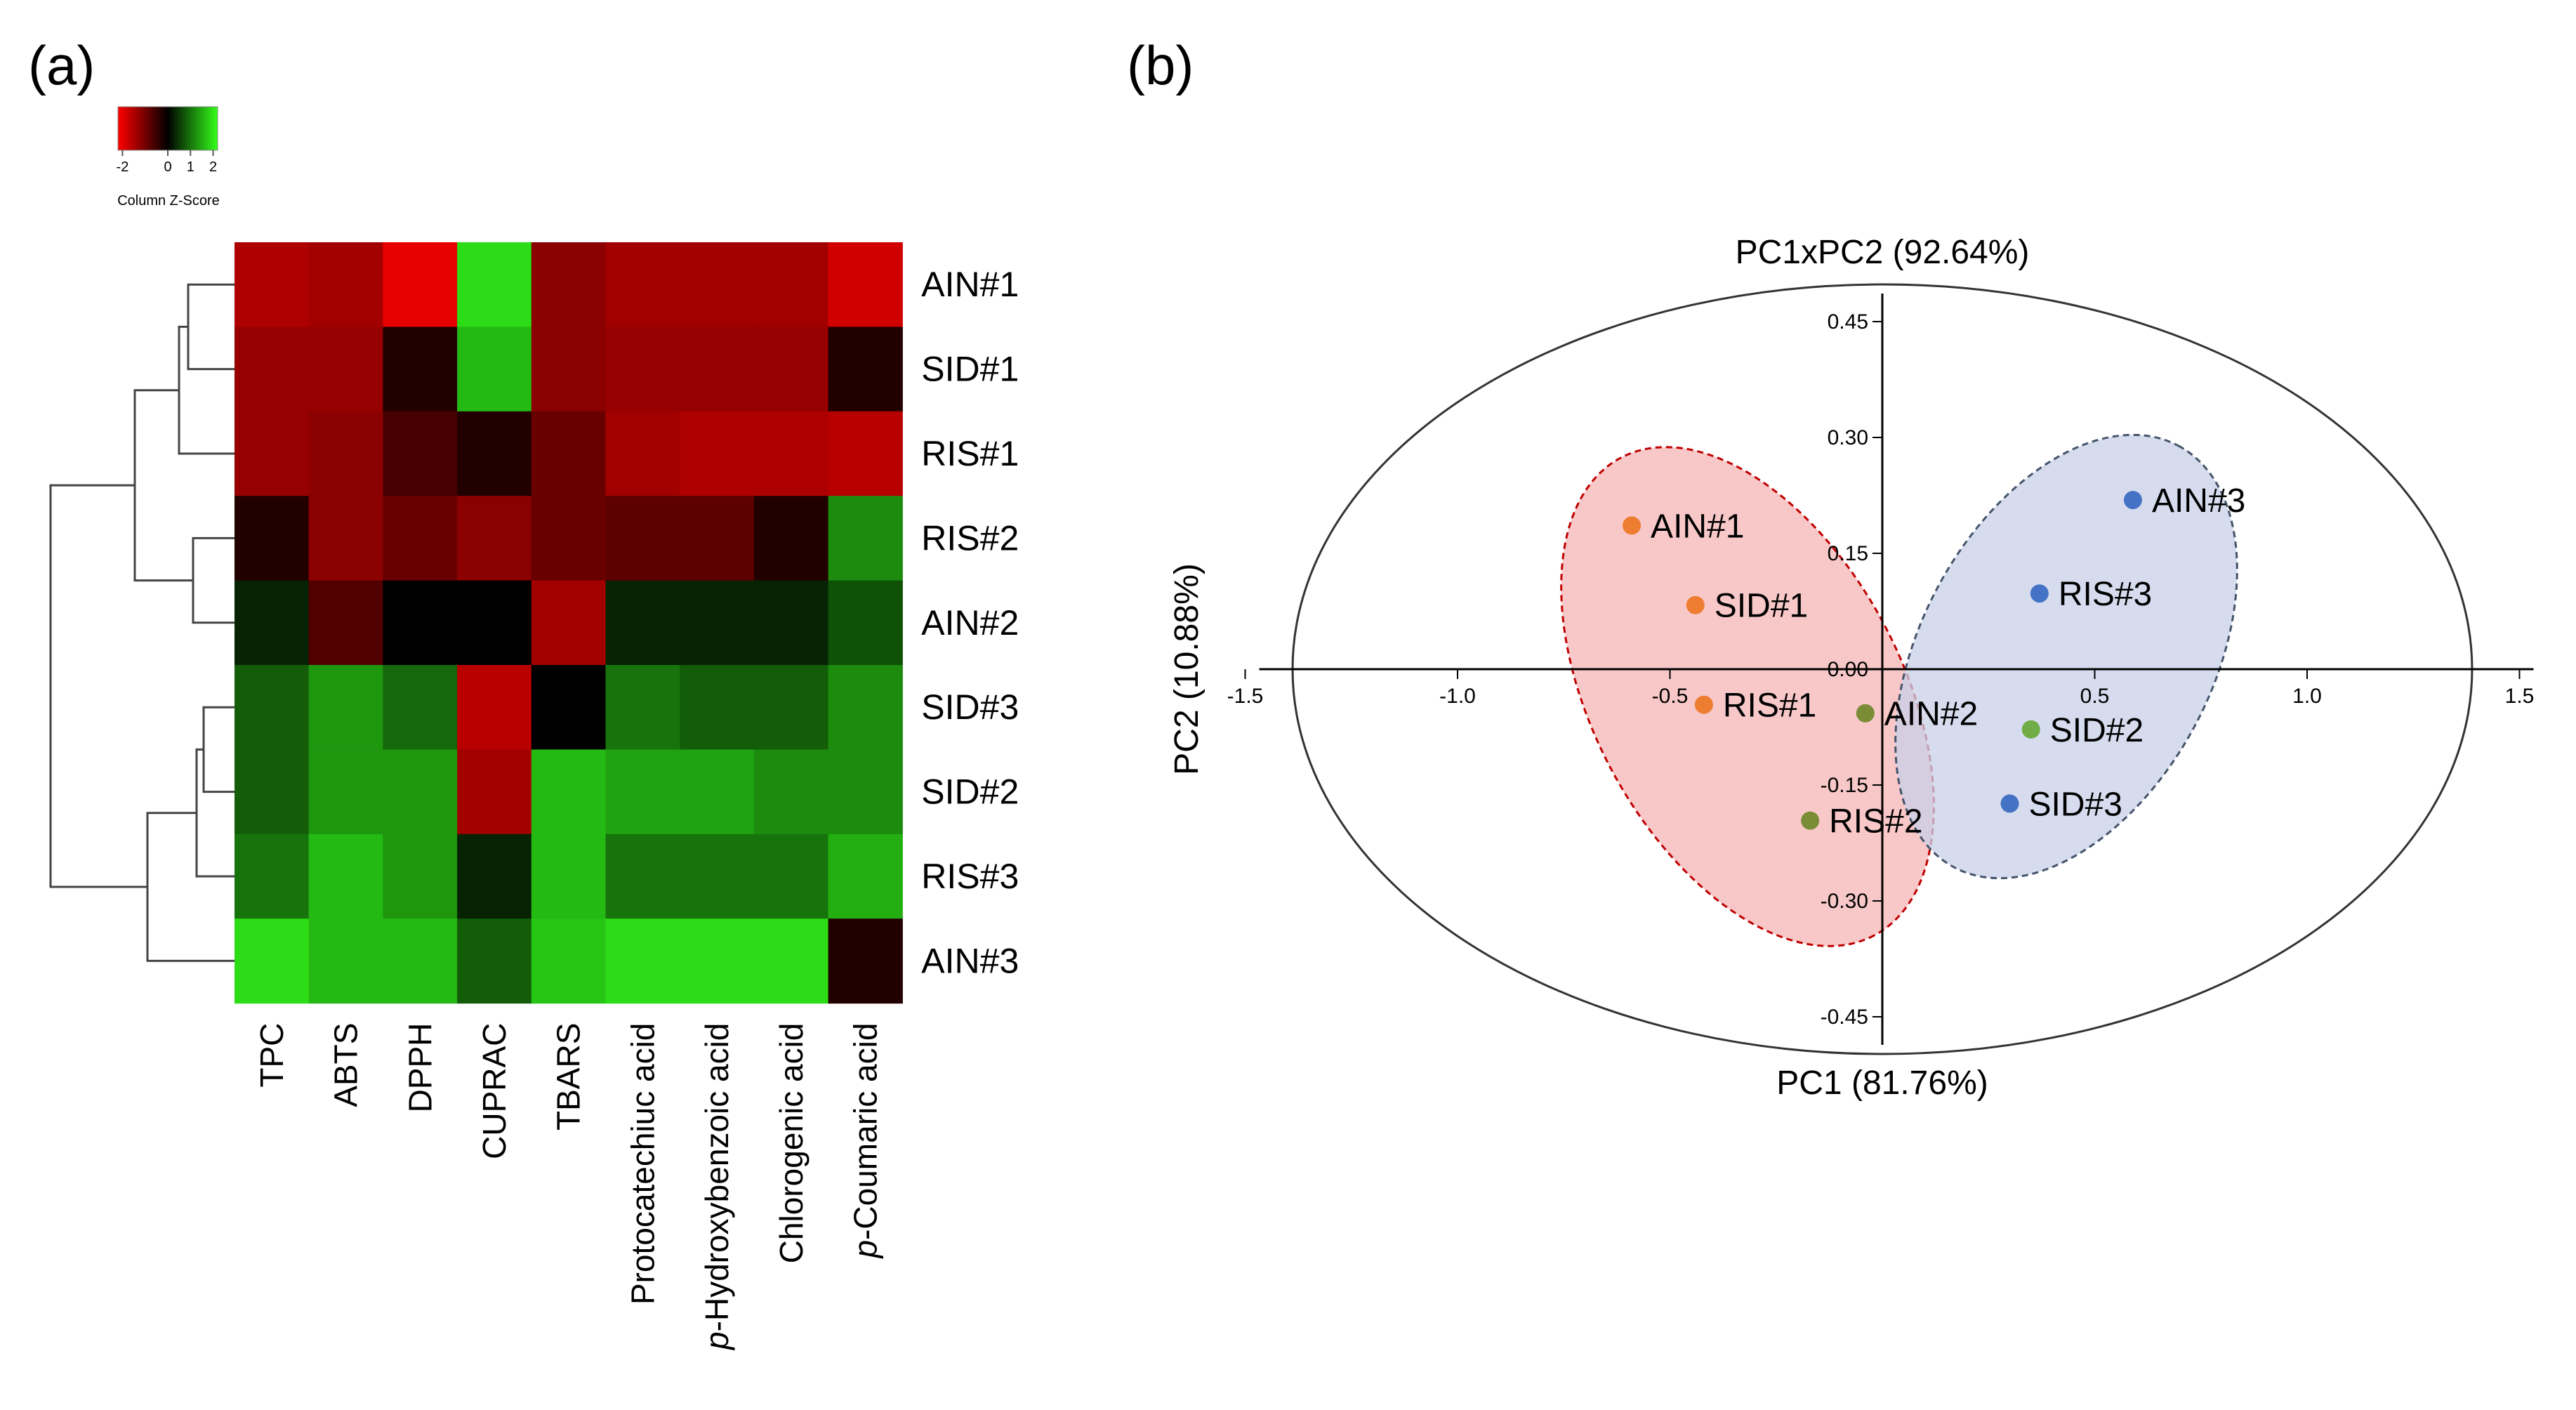 This screenshot has height=1410, width=2576. What do you see at coordinates (2105, 595) in the screenshot?
I see `pca-point-label: RIS#3` at bounding box center [2105, 595].